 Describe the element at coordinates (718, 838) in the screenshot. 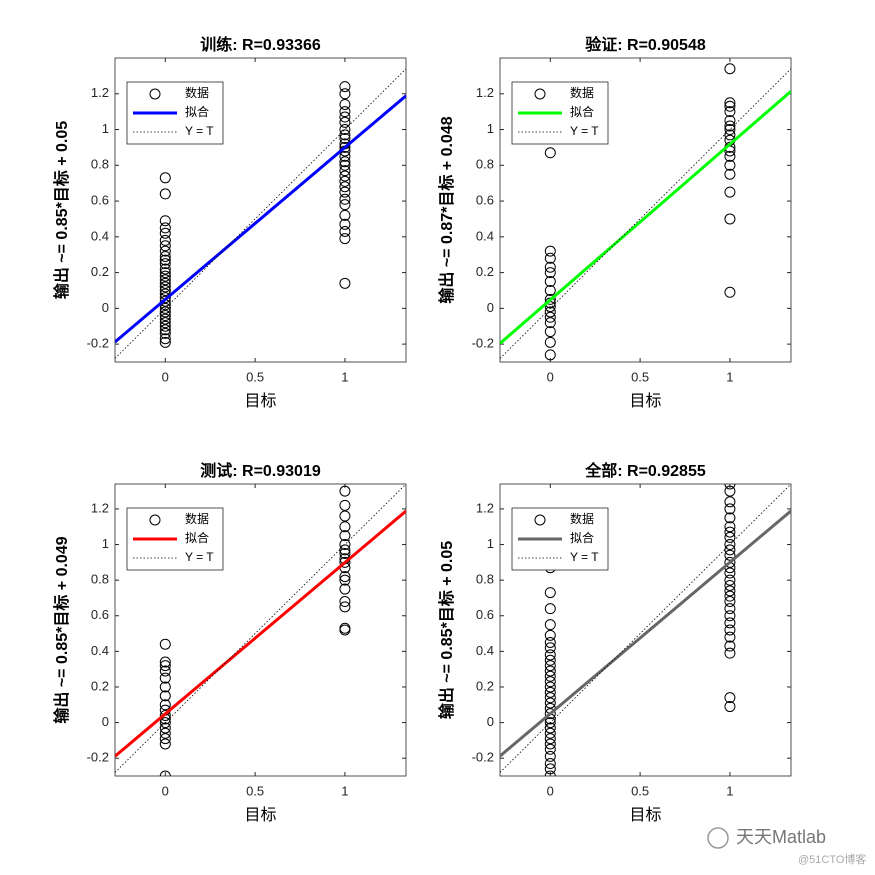

I see `watermark-icon` at that location.